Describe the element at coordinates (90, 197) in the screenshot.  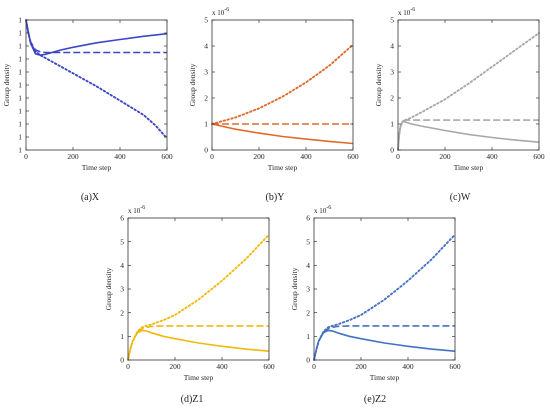
I see `panel-caption: (a)X` at that location.